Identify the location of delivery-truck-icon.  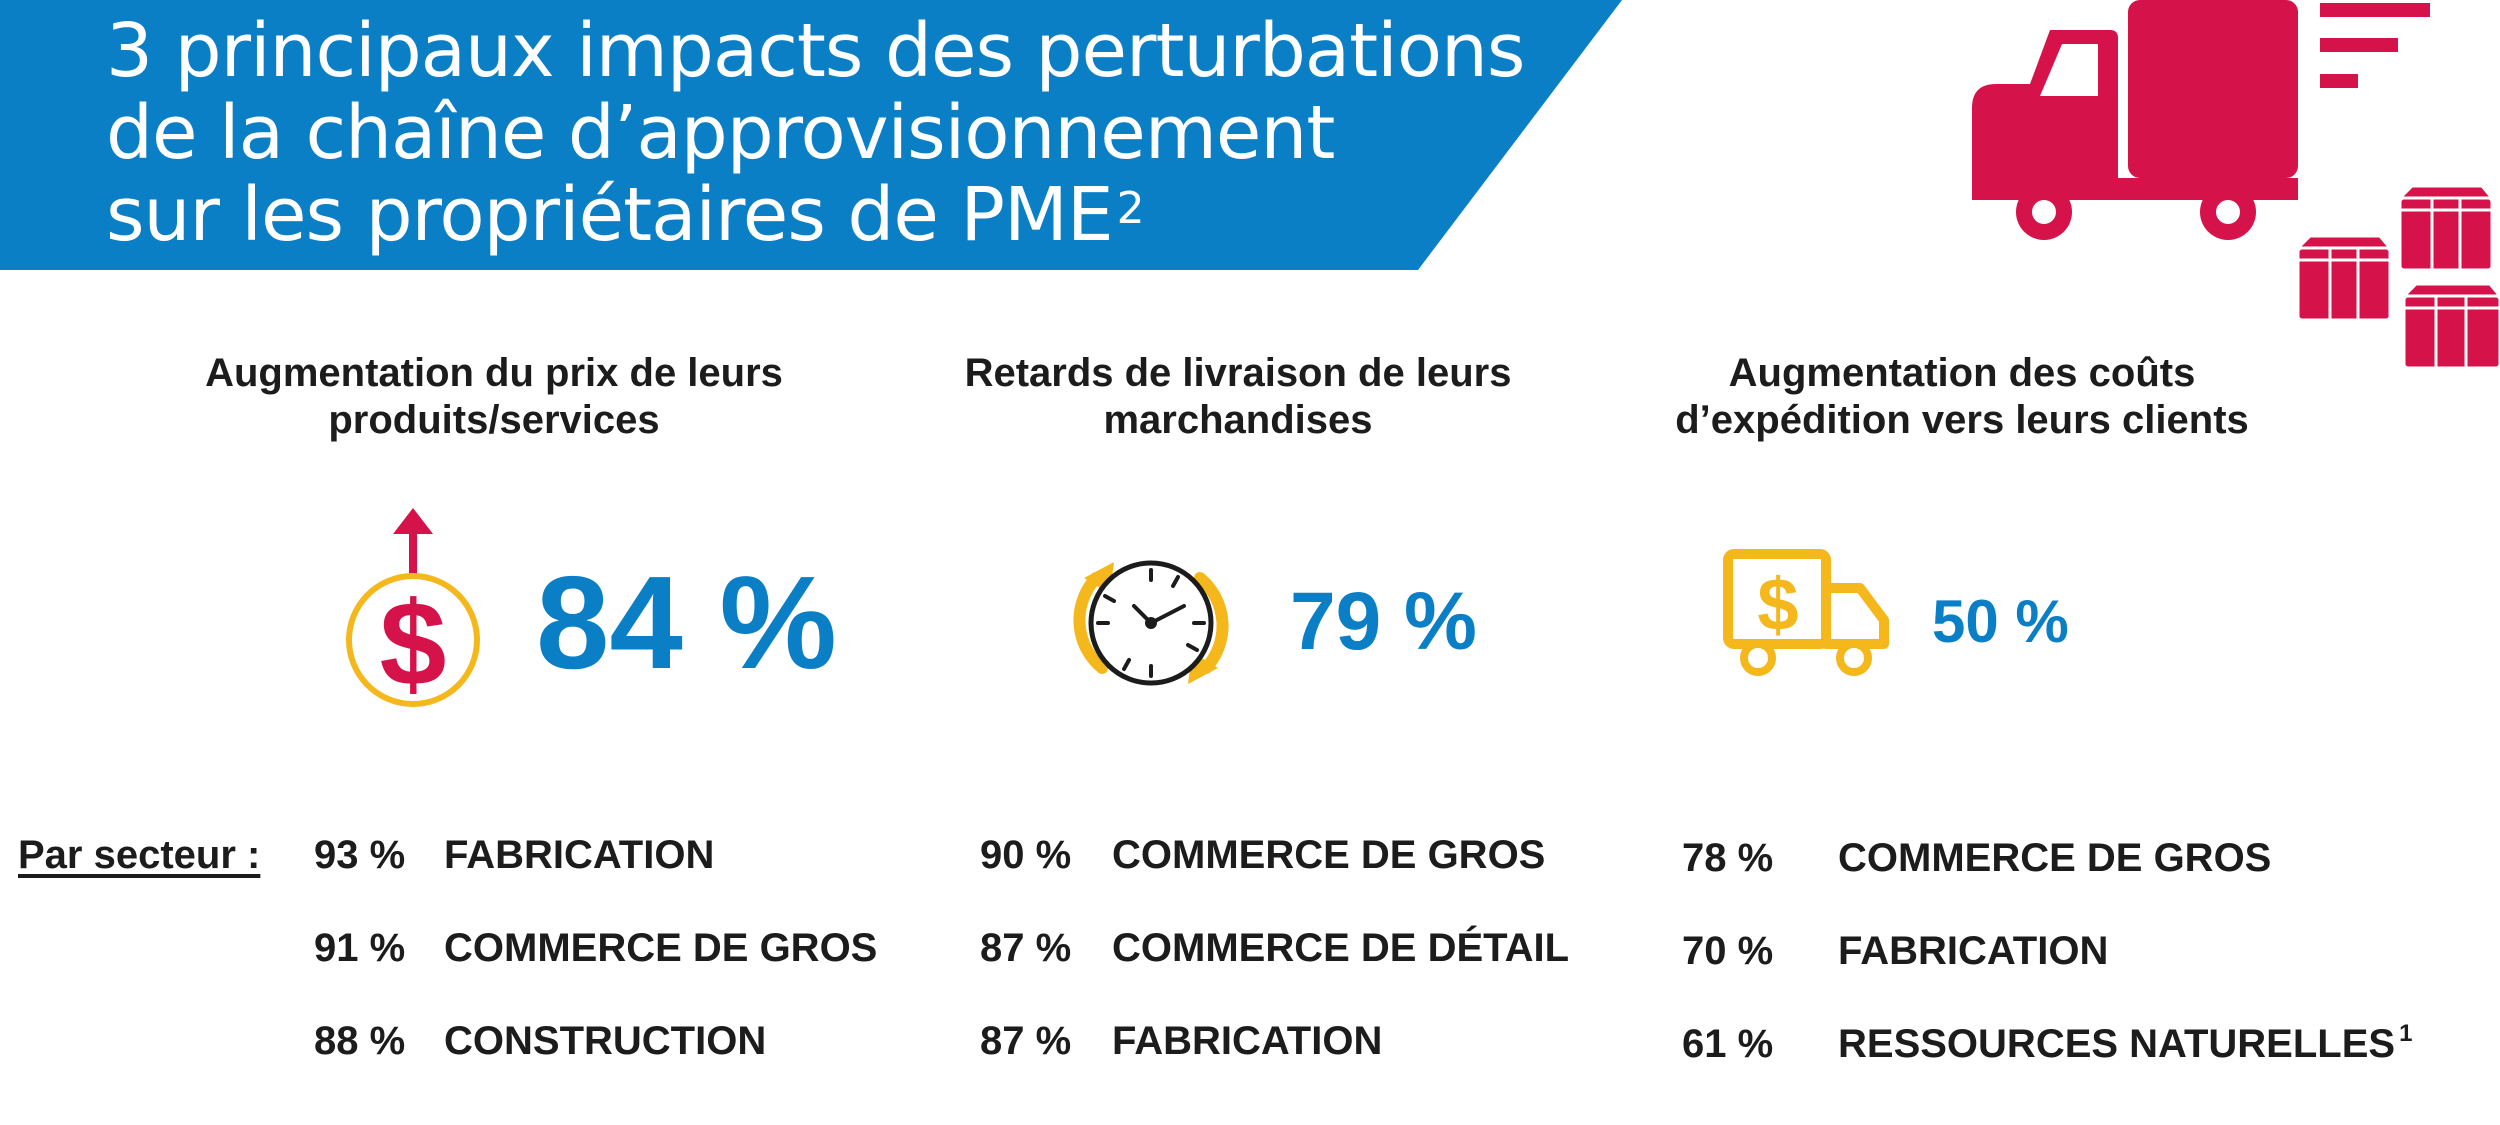
(2135, 120).